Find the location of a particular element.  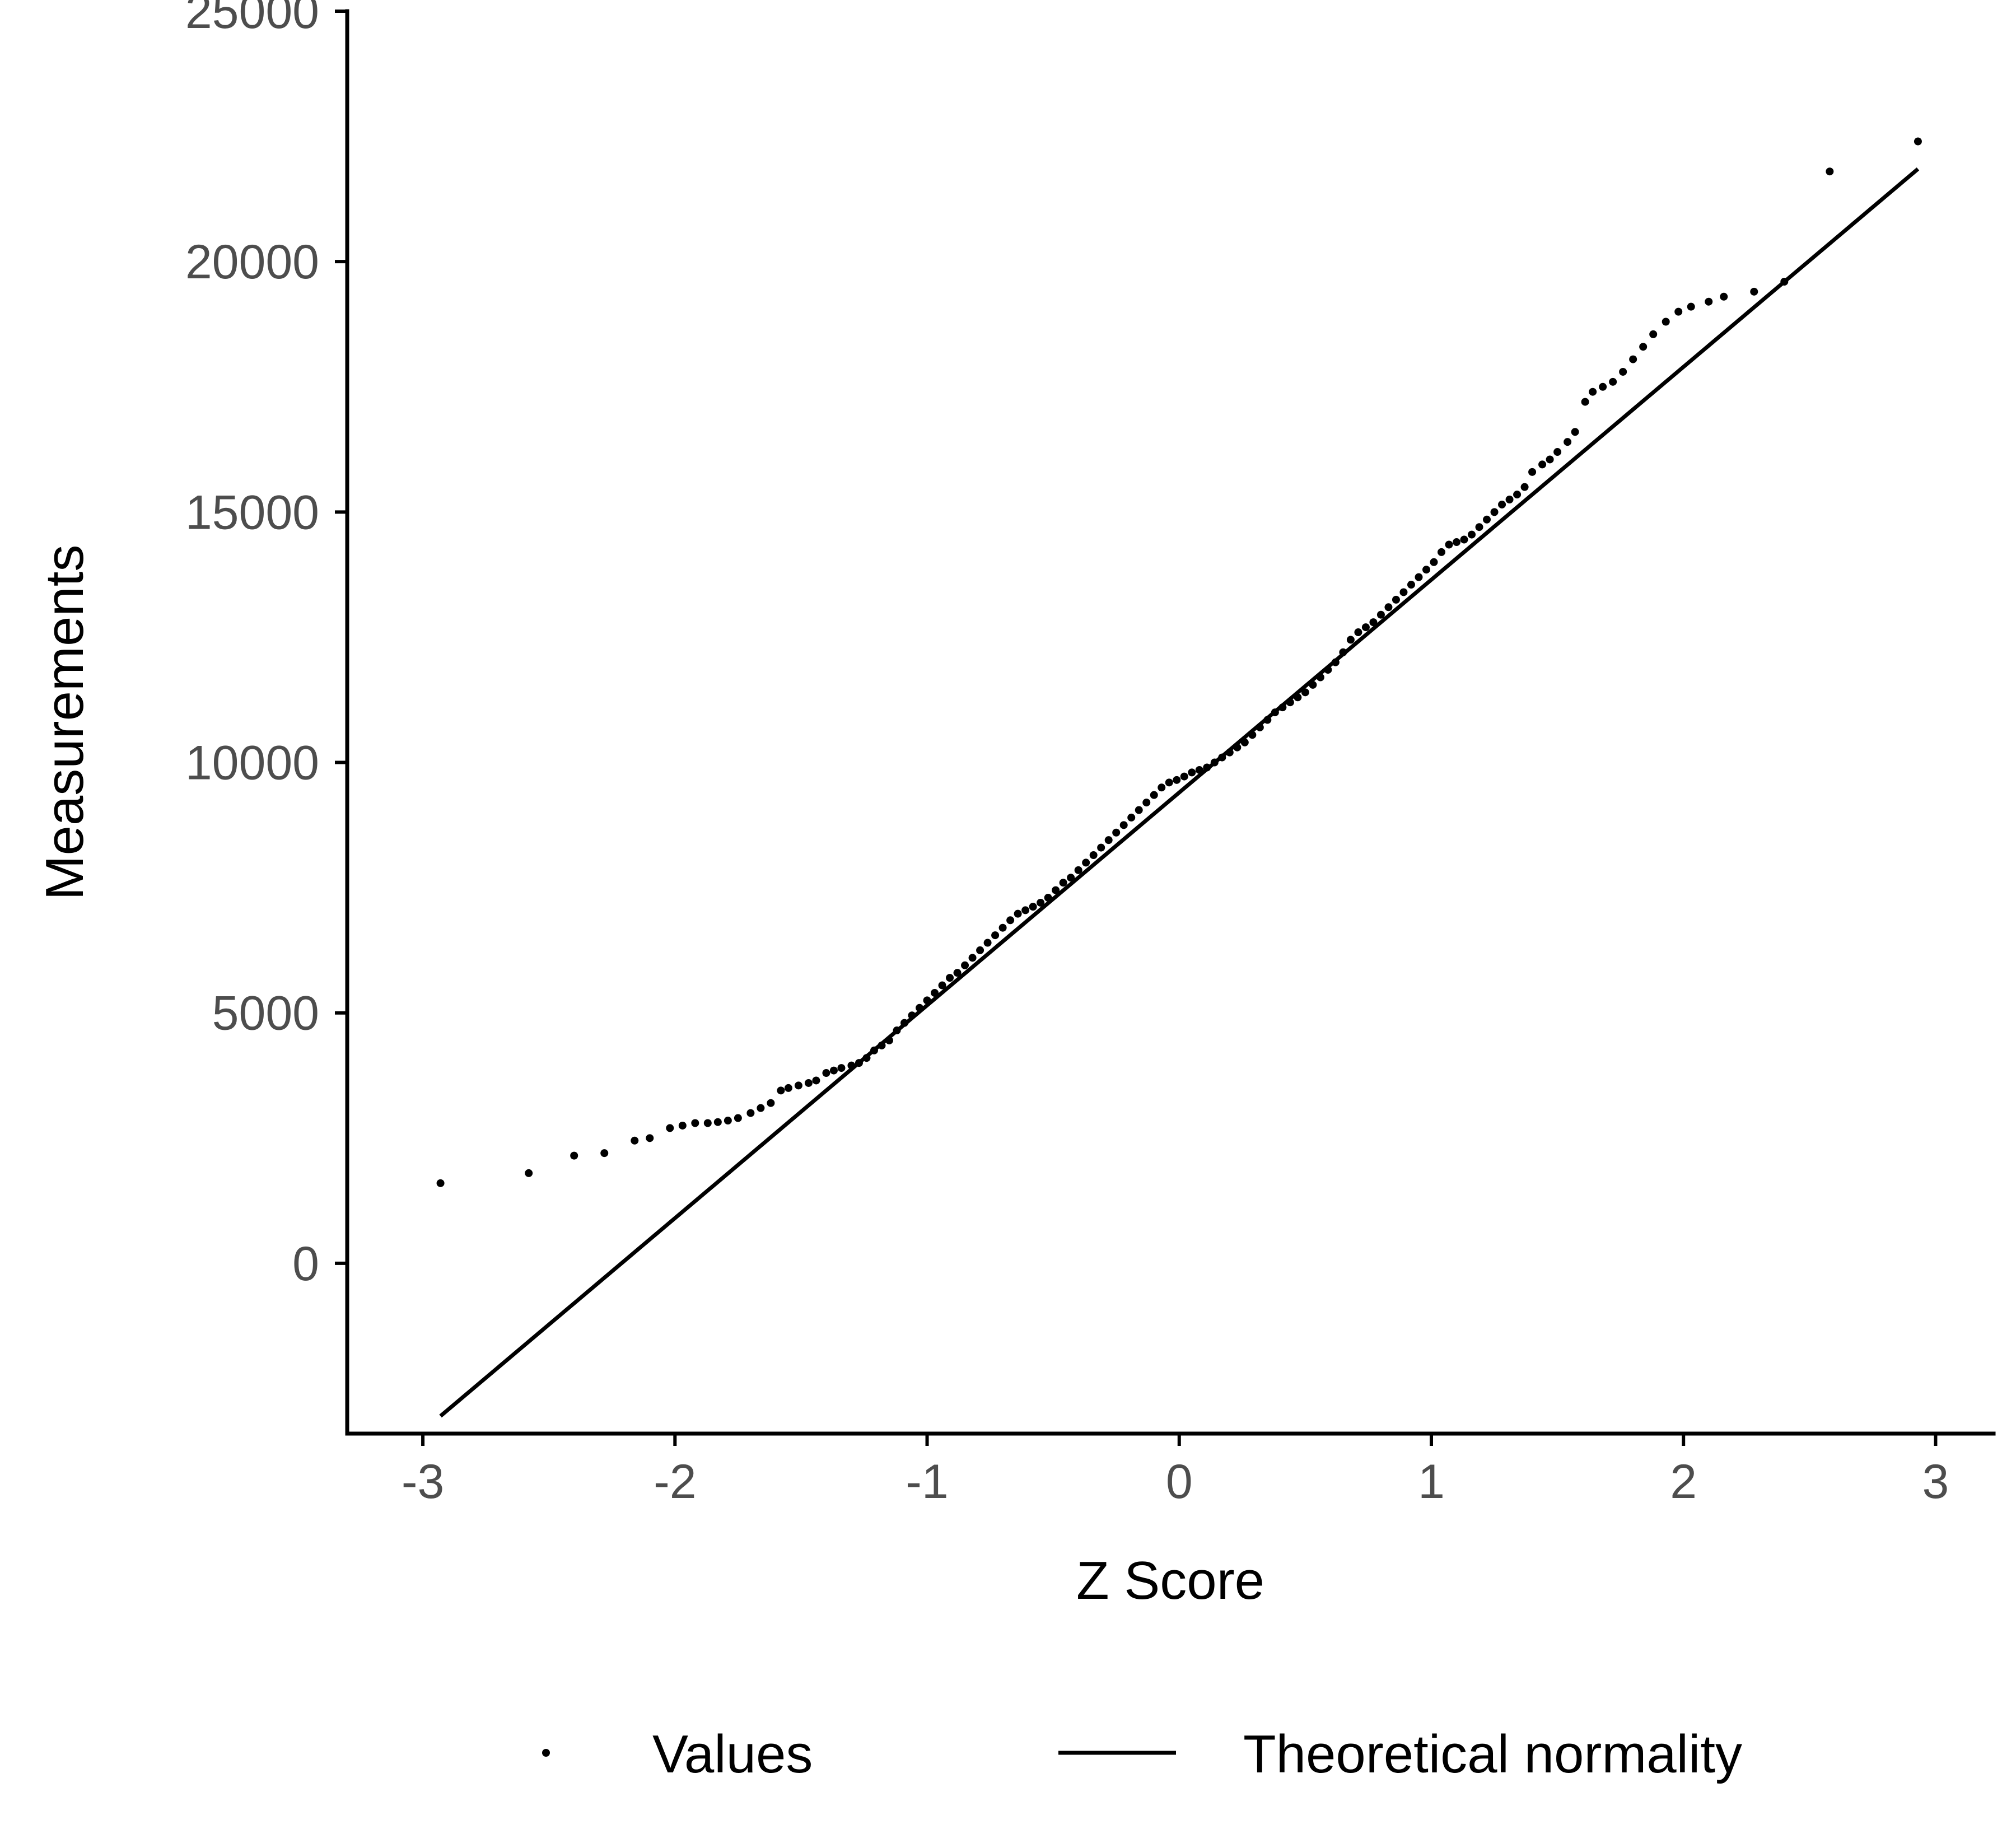

legend-values-label: Values is located at coordinates (733, 1754).